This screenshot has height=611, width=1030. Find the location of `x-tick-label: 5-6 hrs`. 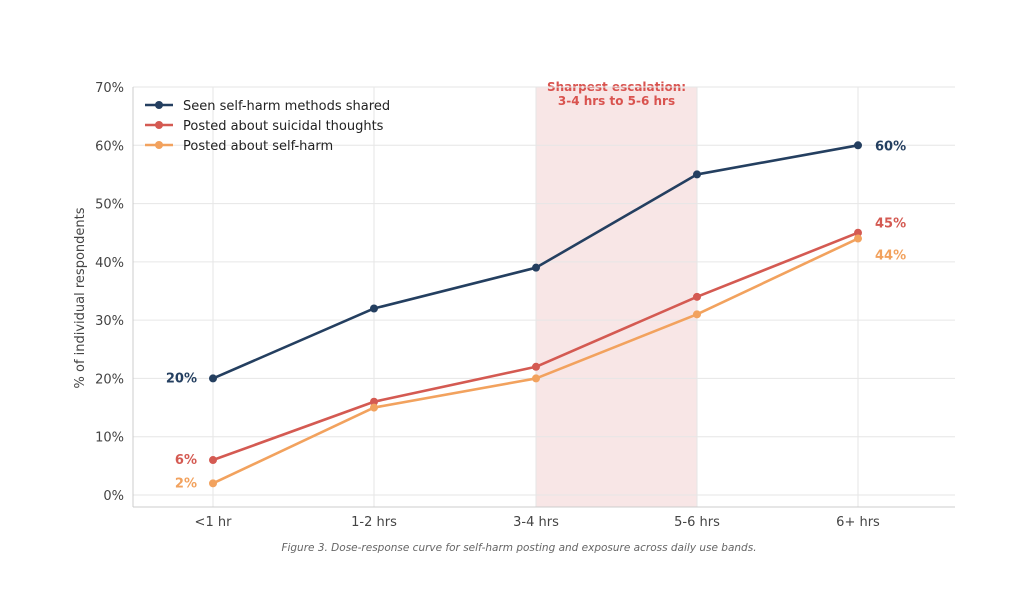

x-tick-label: 5-6 hrs is located at coordinates (697, 522).